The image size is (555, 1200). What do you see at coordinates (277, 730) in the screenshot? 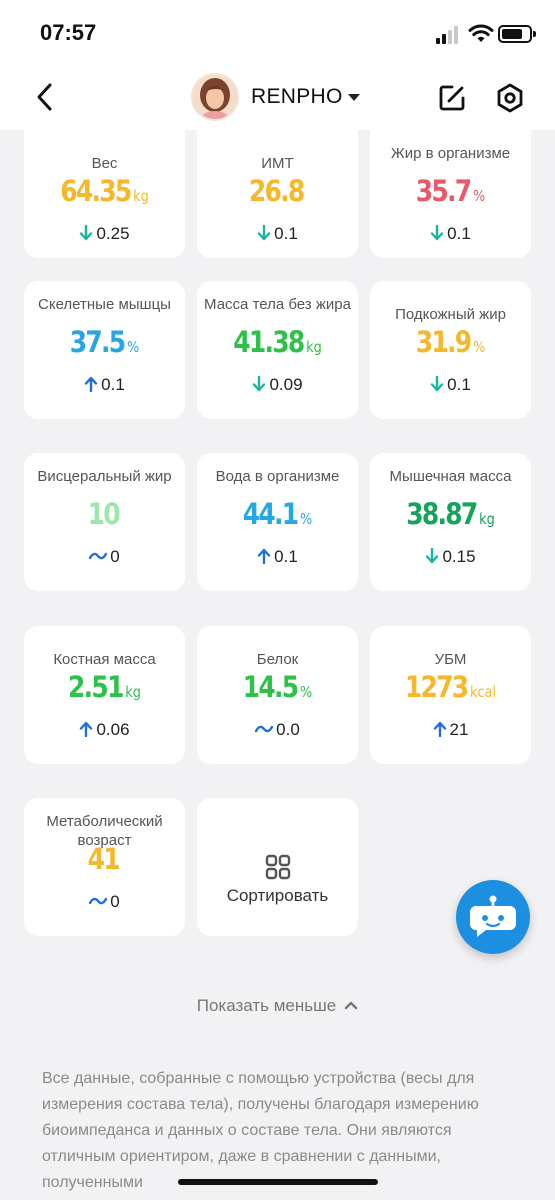
I see `metric-change: 0.0` at bounding box center [277, 730].